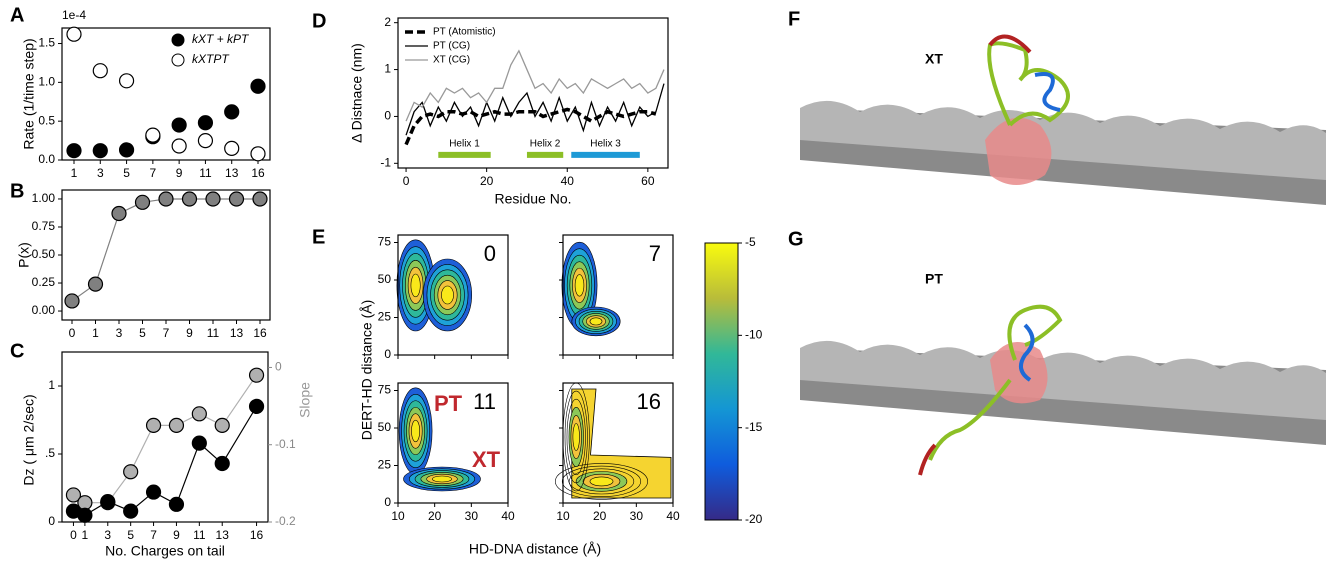 This screenshot has width=1326, height=565. What do you see at coordinates (385, 279) in the screenshot?
I see `y-tick-label: 50` at bounding box center [385, 279].